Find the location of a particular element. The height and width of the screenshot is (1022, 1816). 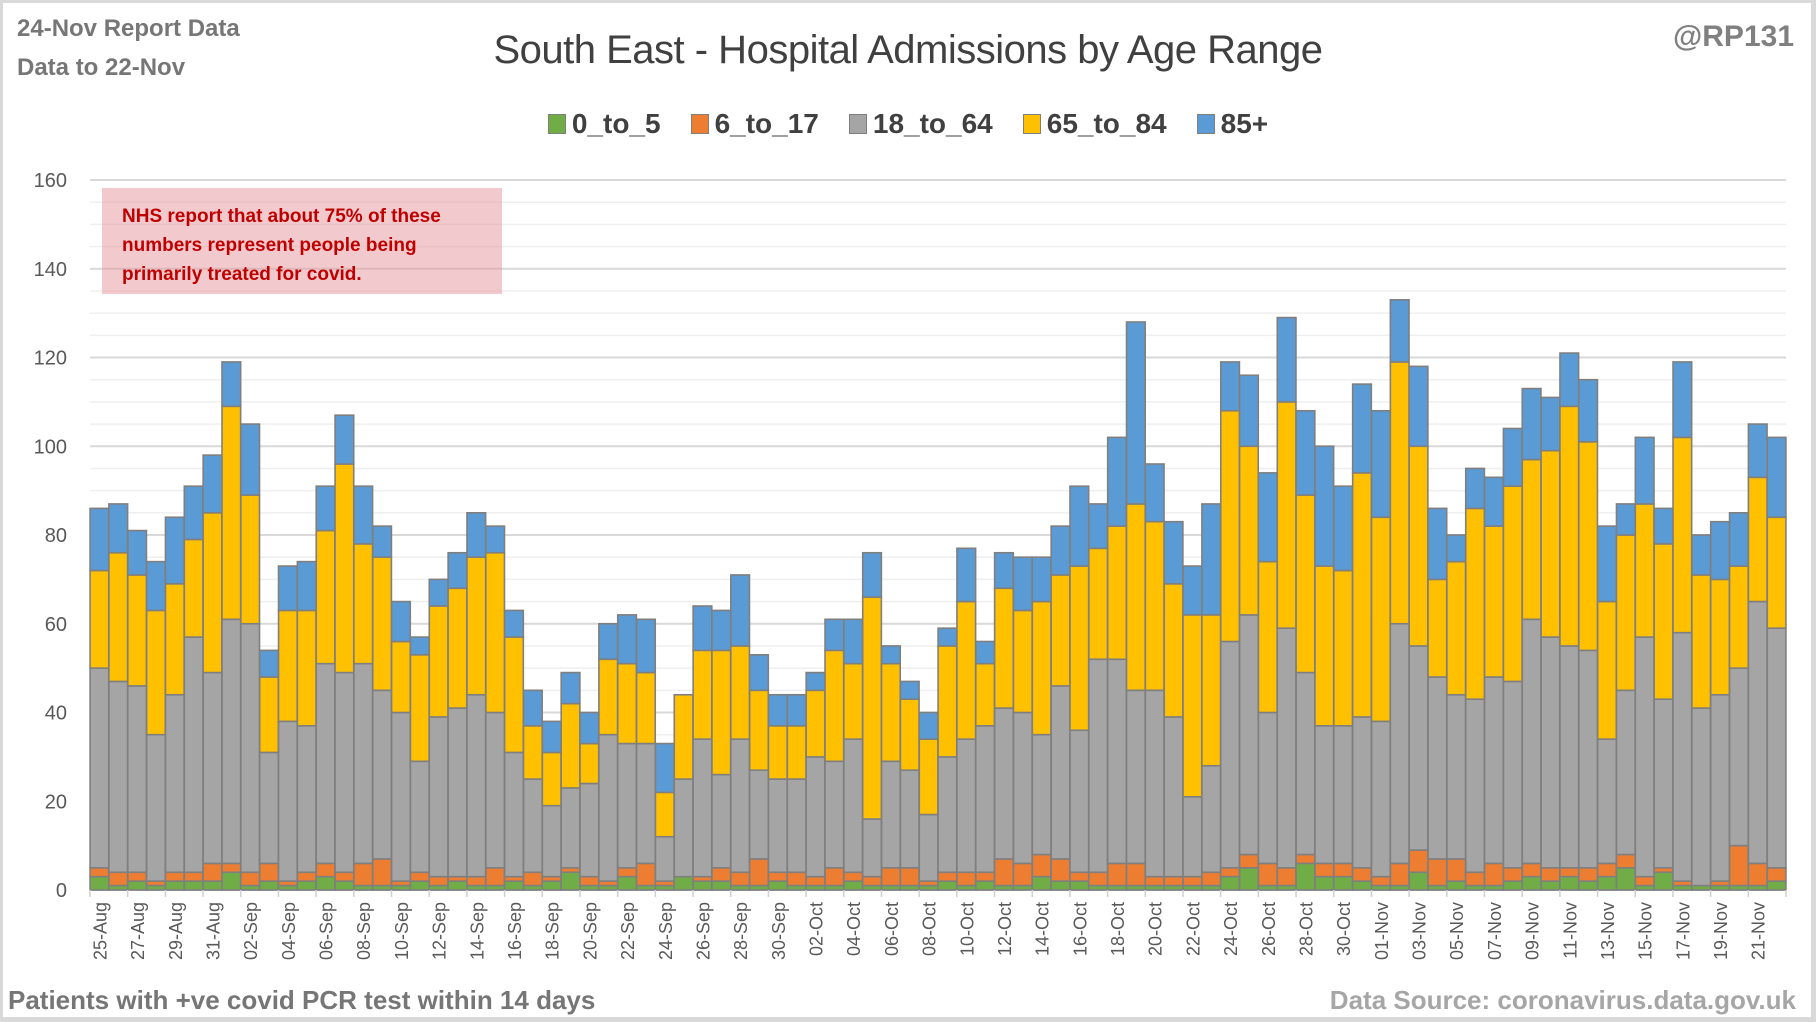

bar-25-Oct is located at coordinates (1249, 632).